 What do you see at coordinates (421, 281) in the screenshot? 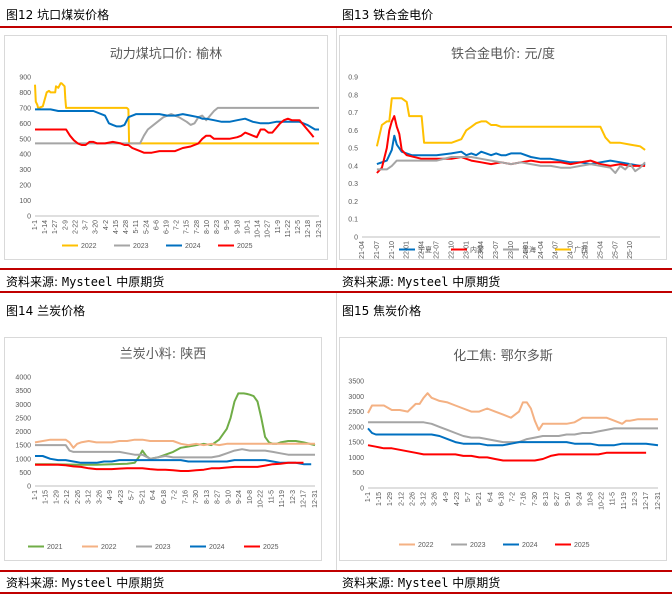
I see `source-note-13: 资料来源: Mysteel 中原期货` at bounding box center [421, 281].